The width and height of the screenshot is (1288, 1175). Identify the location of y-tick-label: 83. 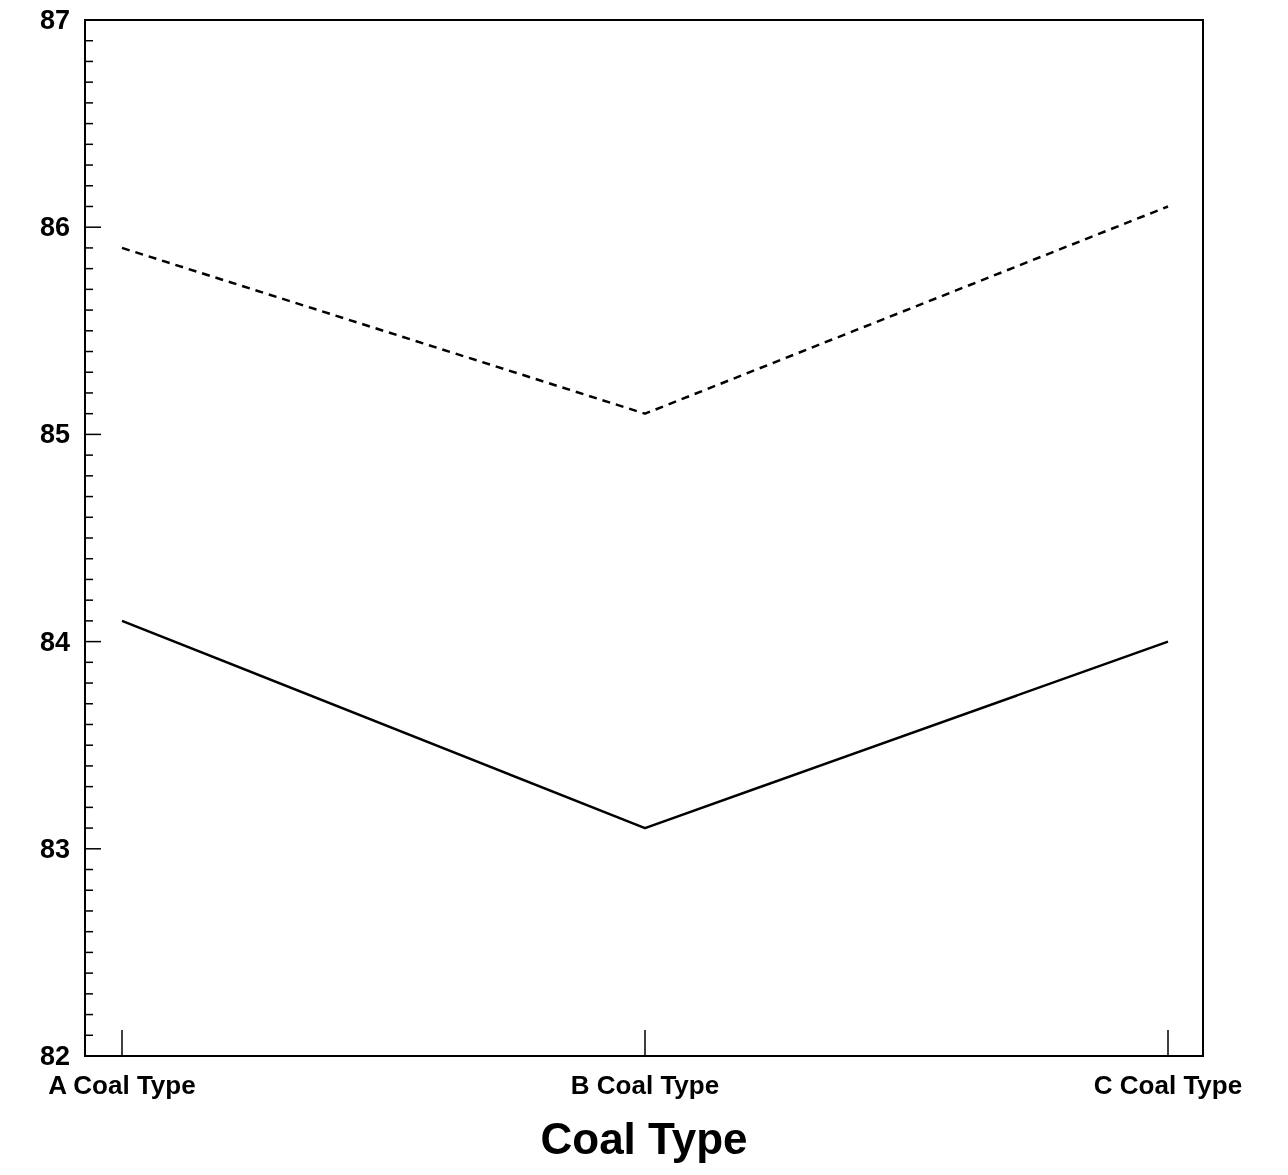
(55, 848).